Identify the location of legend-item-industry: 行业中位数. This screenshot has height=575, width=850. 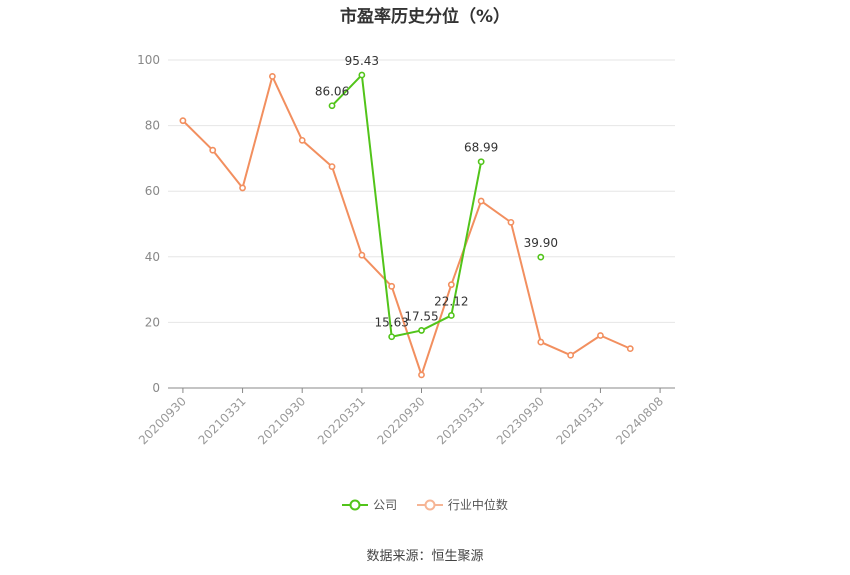
(462, 504).